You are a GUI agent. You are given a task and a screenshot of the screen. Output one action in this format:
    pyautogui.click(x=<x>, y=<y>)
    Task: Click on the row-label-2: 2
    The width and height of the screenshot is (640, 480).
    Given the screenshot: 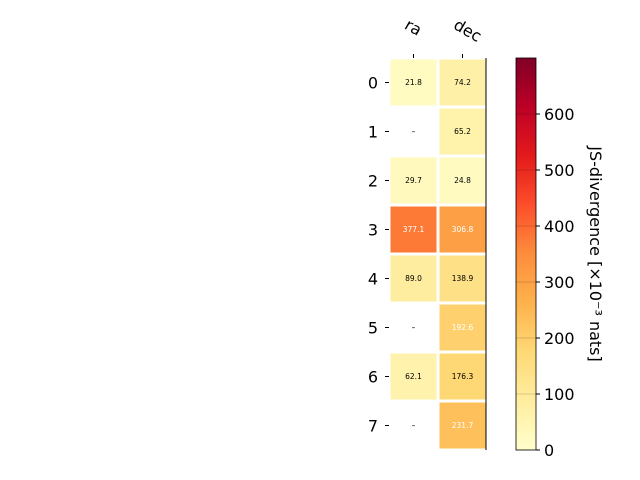 What is the action you would take?
    pyautogui.click(x=373, y=181)
    